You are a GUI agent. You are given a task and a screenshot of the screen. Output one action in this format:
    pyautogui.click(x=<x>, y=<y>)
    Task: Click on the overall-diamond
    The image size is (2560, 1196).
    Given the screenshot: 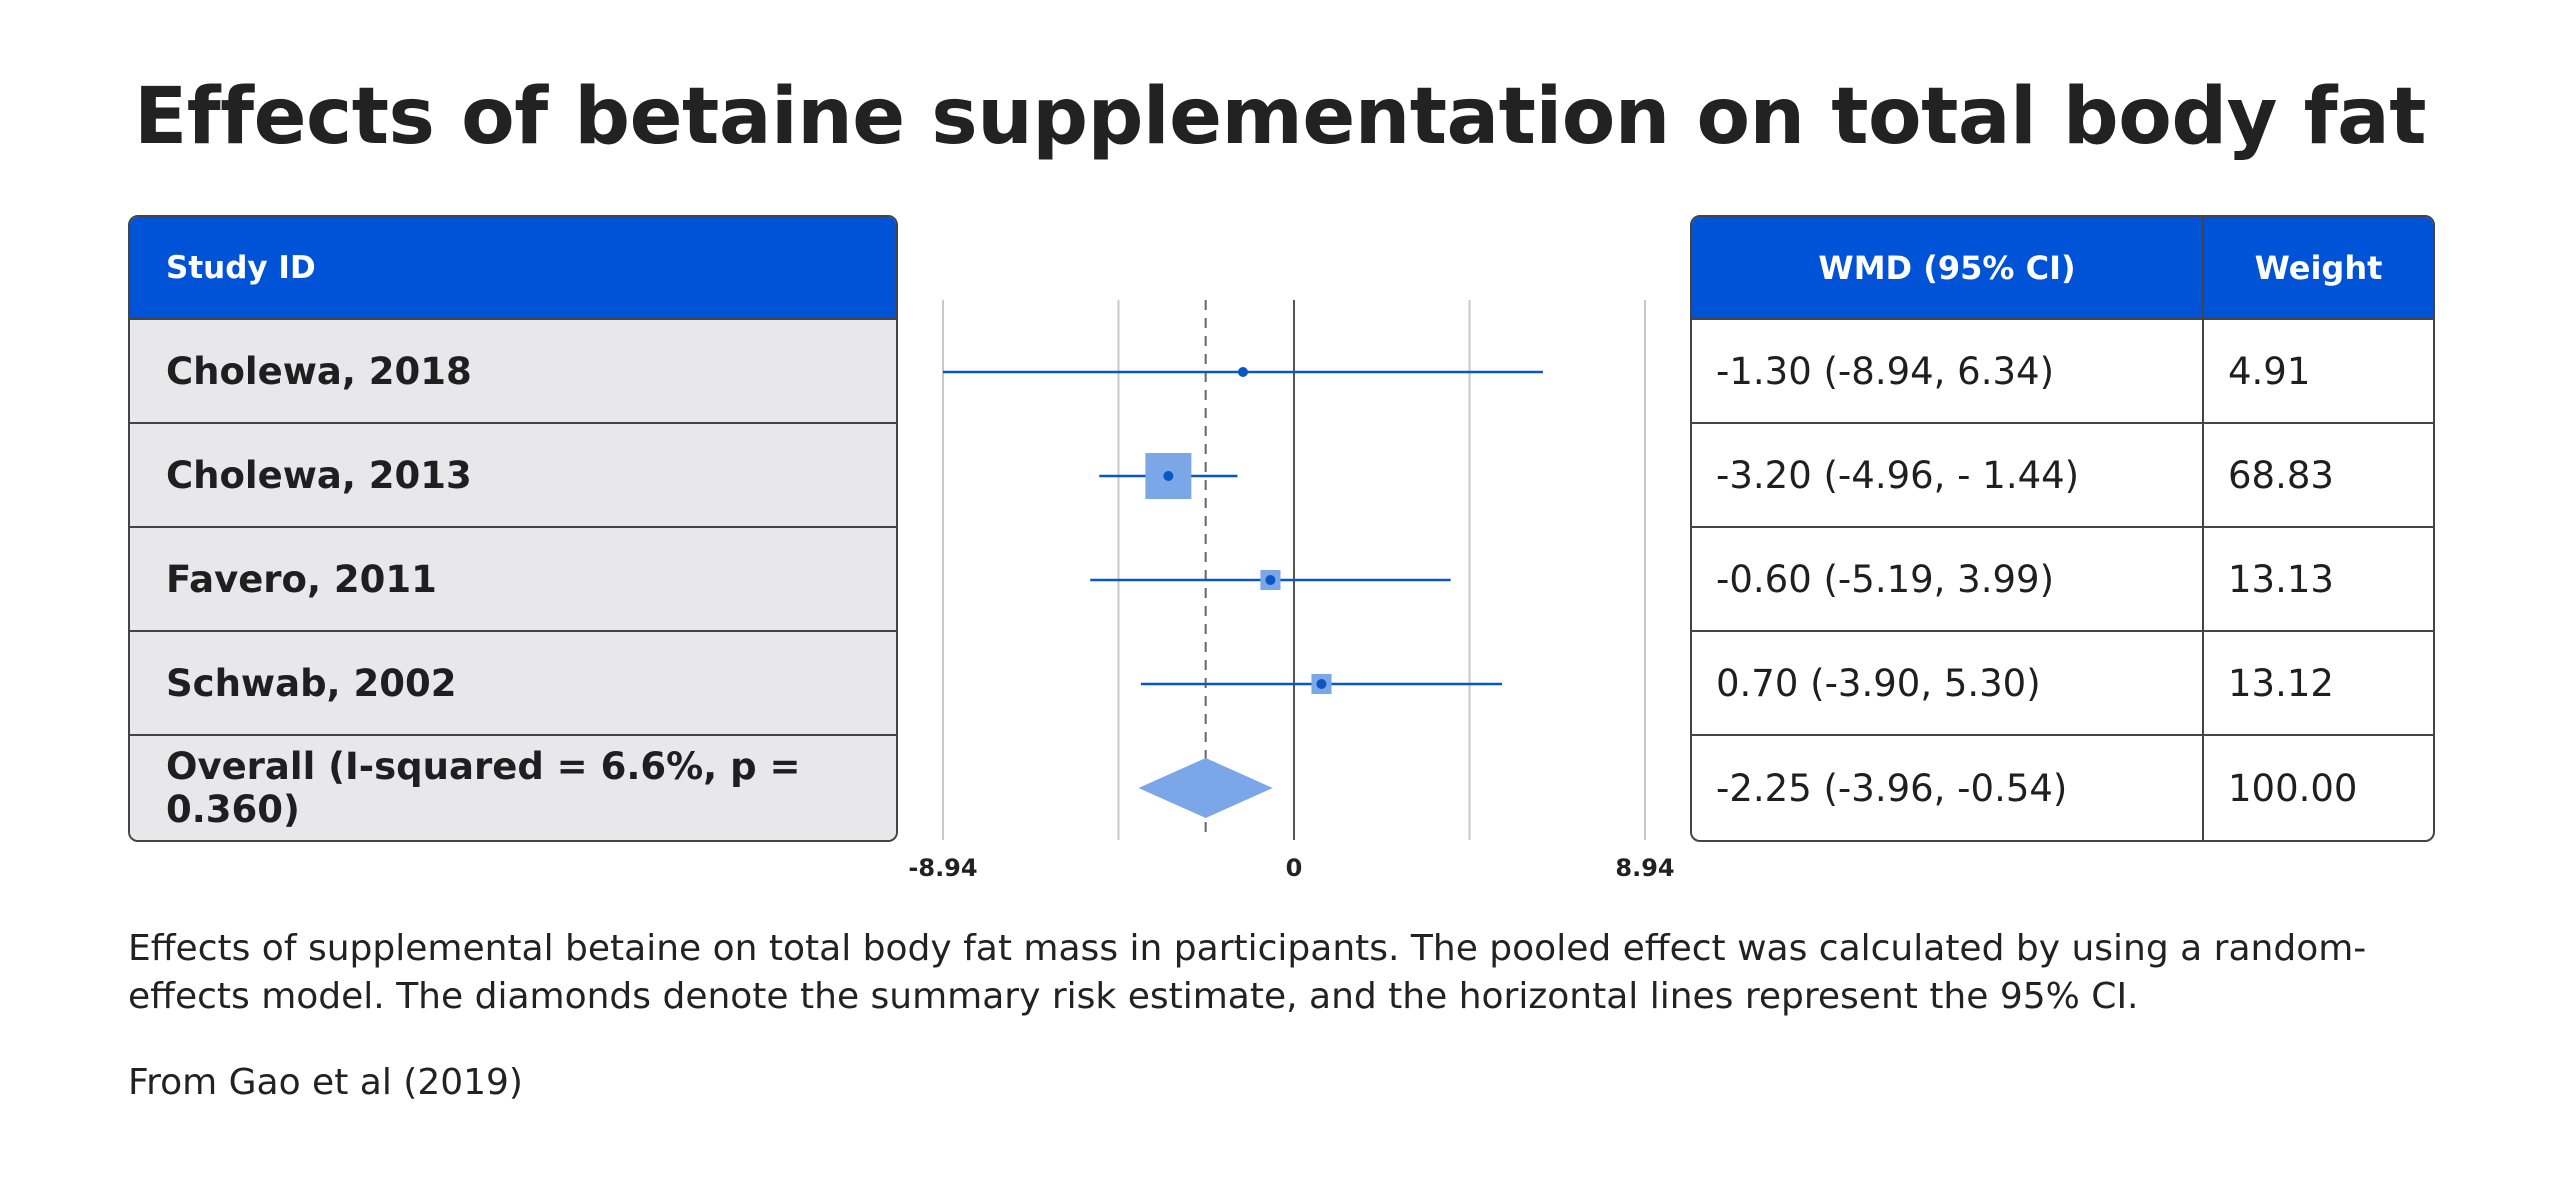 What is the action you would take?
    pyautogui.click(x=1205, y=788)
    